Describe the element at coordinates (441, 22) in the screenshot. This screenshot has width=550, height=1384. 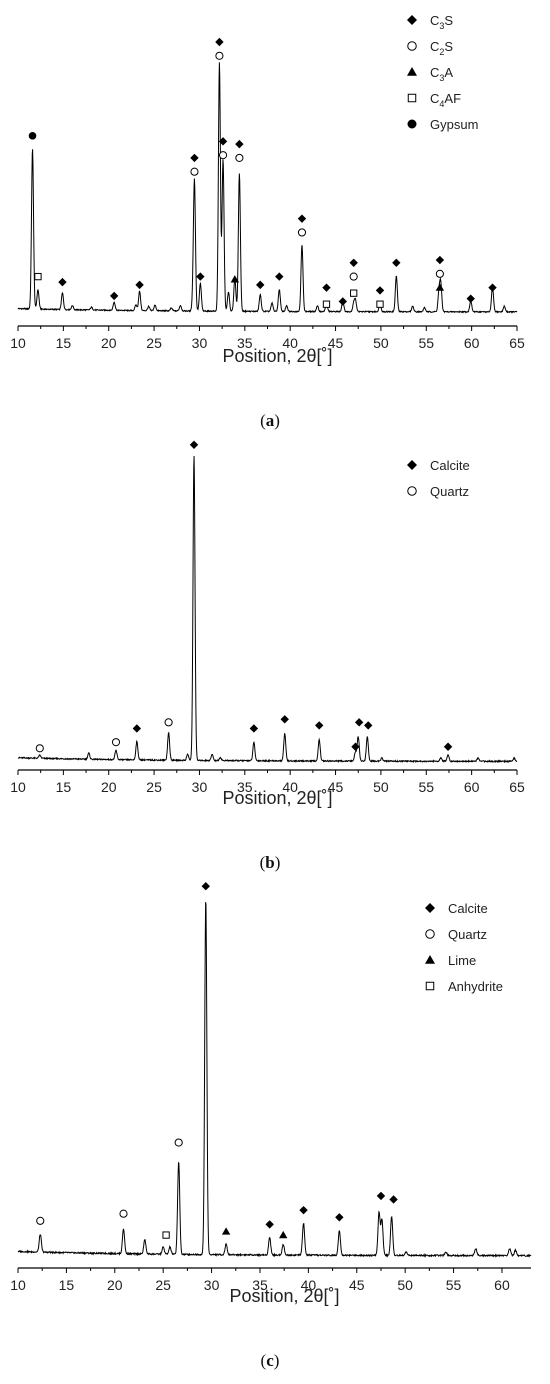
I see `legend-label: C3S` at that location.